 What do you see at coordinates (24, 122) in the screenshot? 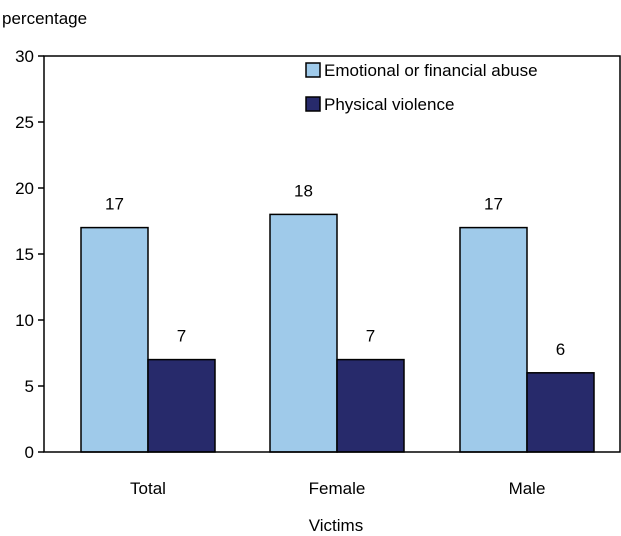
I see `y-tick-label: 25` at bounding box center [24, 122].